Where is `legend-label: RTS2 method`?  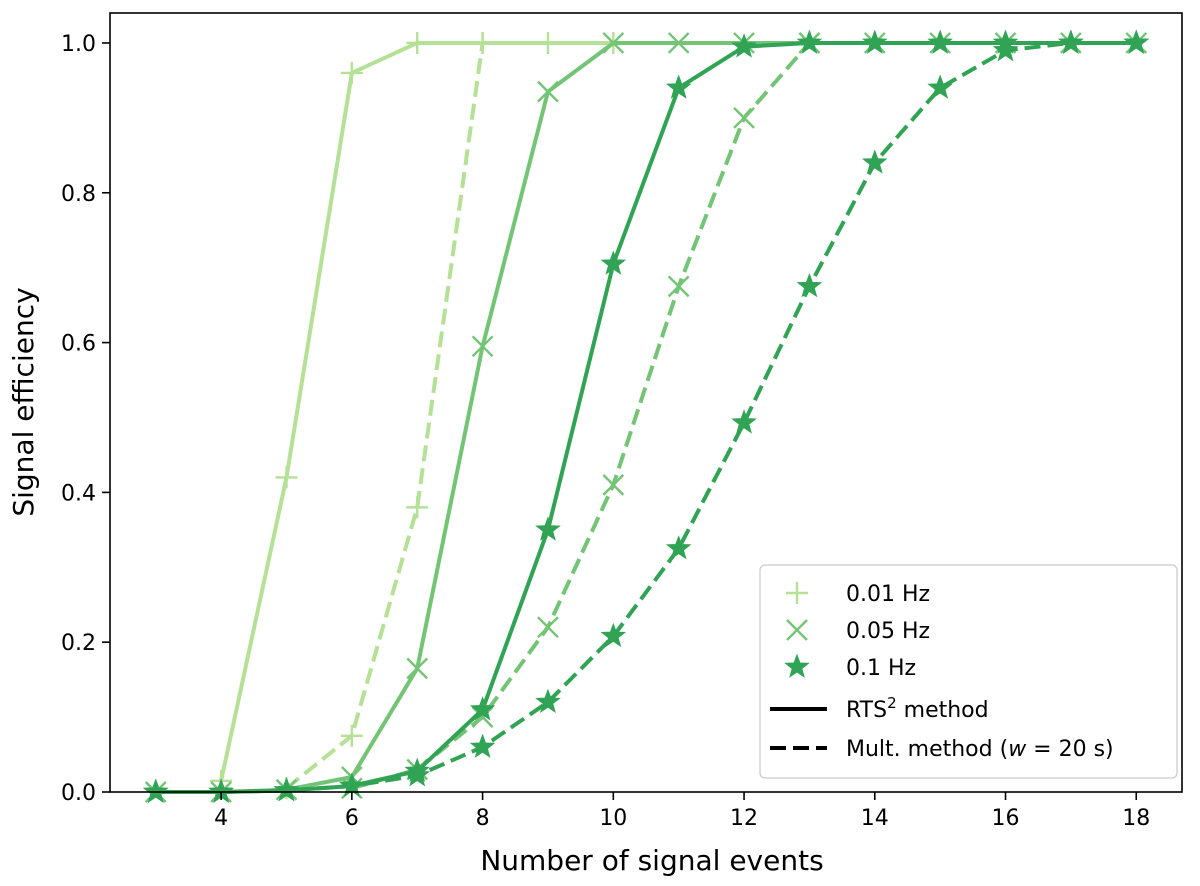
legend-label: RTS2 method is located at coordinates (917, 708).